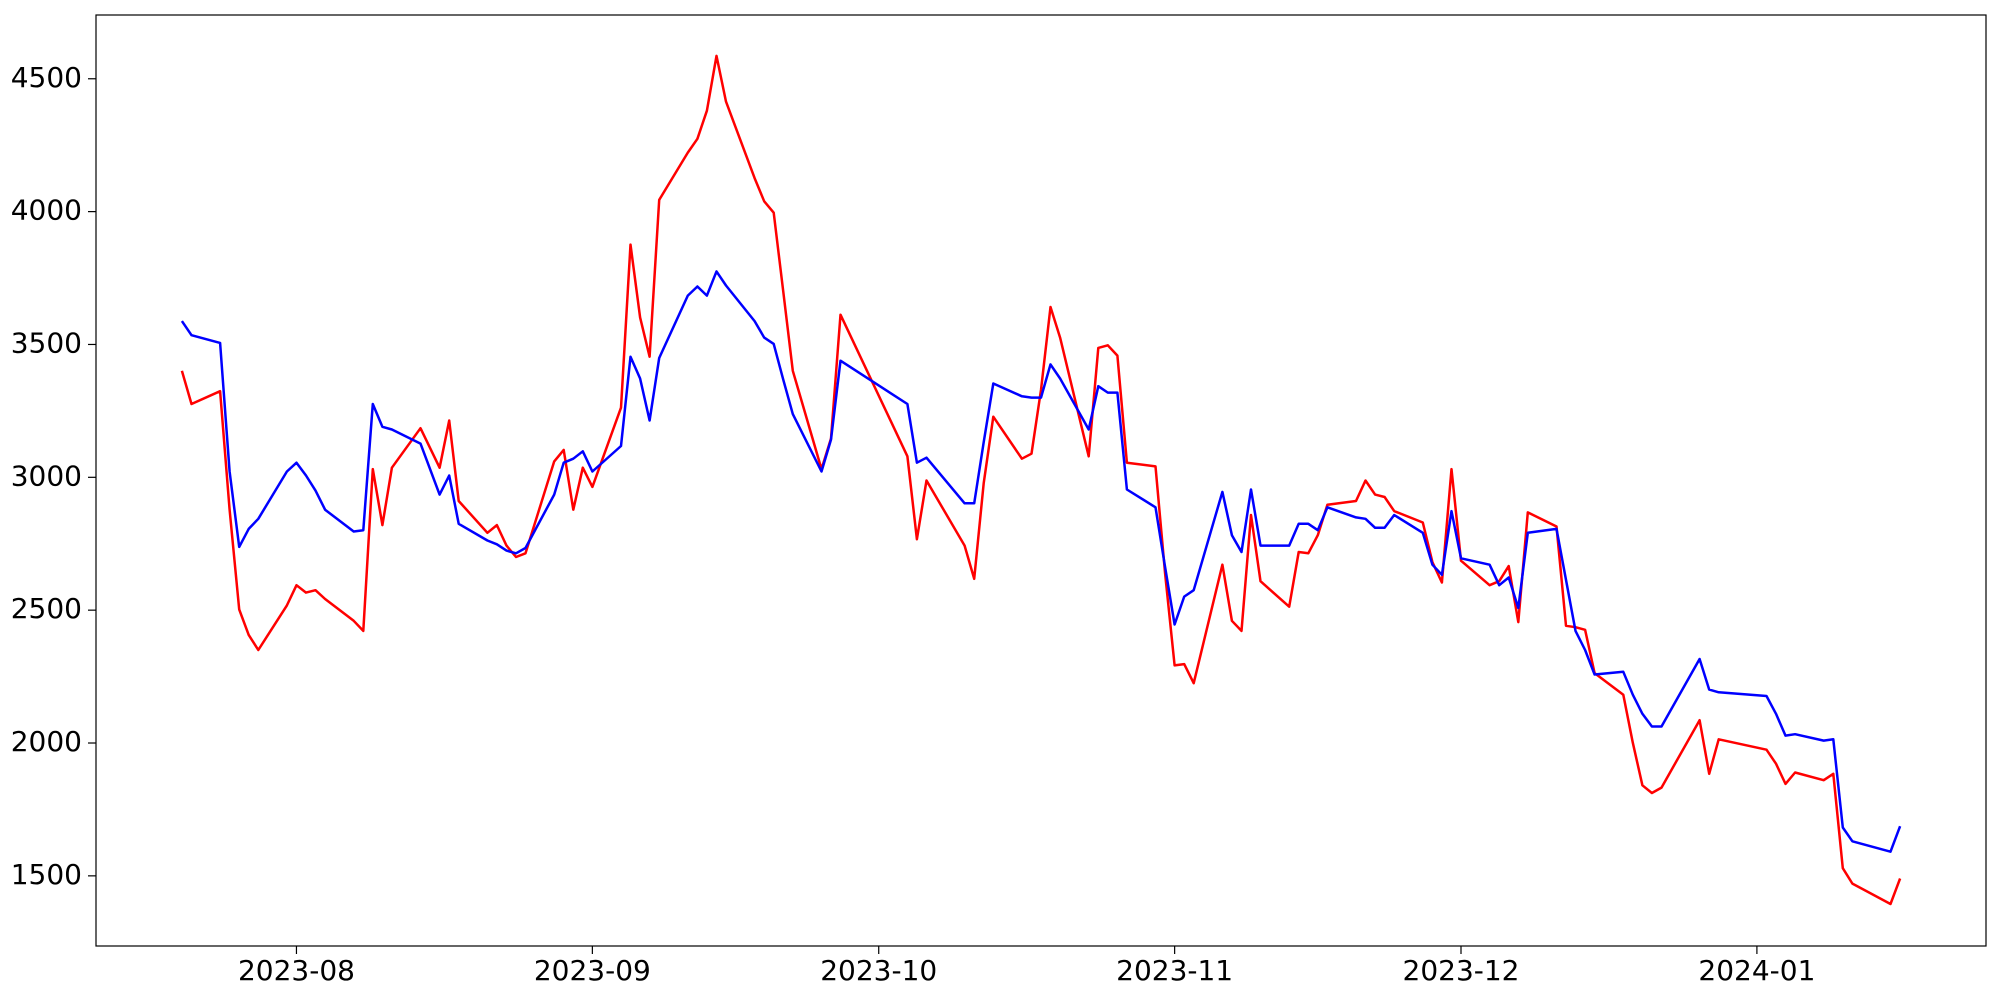 Image resolution: width=2000 pixels, height=1000 pixels. Describe the element at coordinates (46, 608) in the screenshot. I see `y-tick-label: 2500` at that location.